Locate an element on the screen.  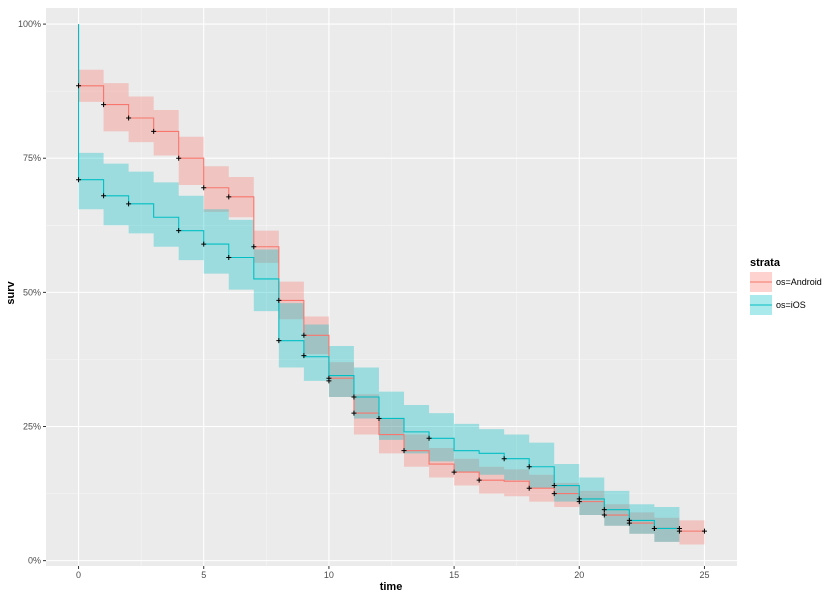
x-tick-label: 15 is located at coordinates (454, 575).